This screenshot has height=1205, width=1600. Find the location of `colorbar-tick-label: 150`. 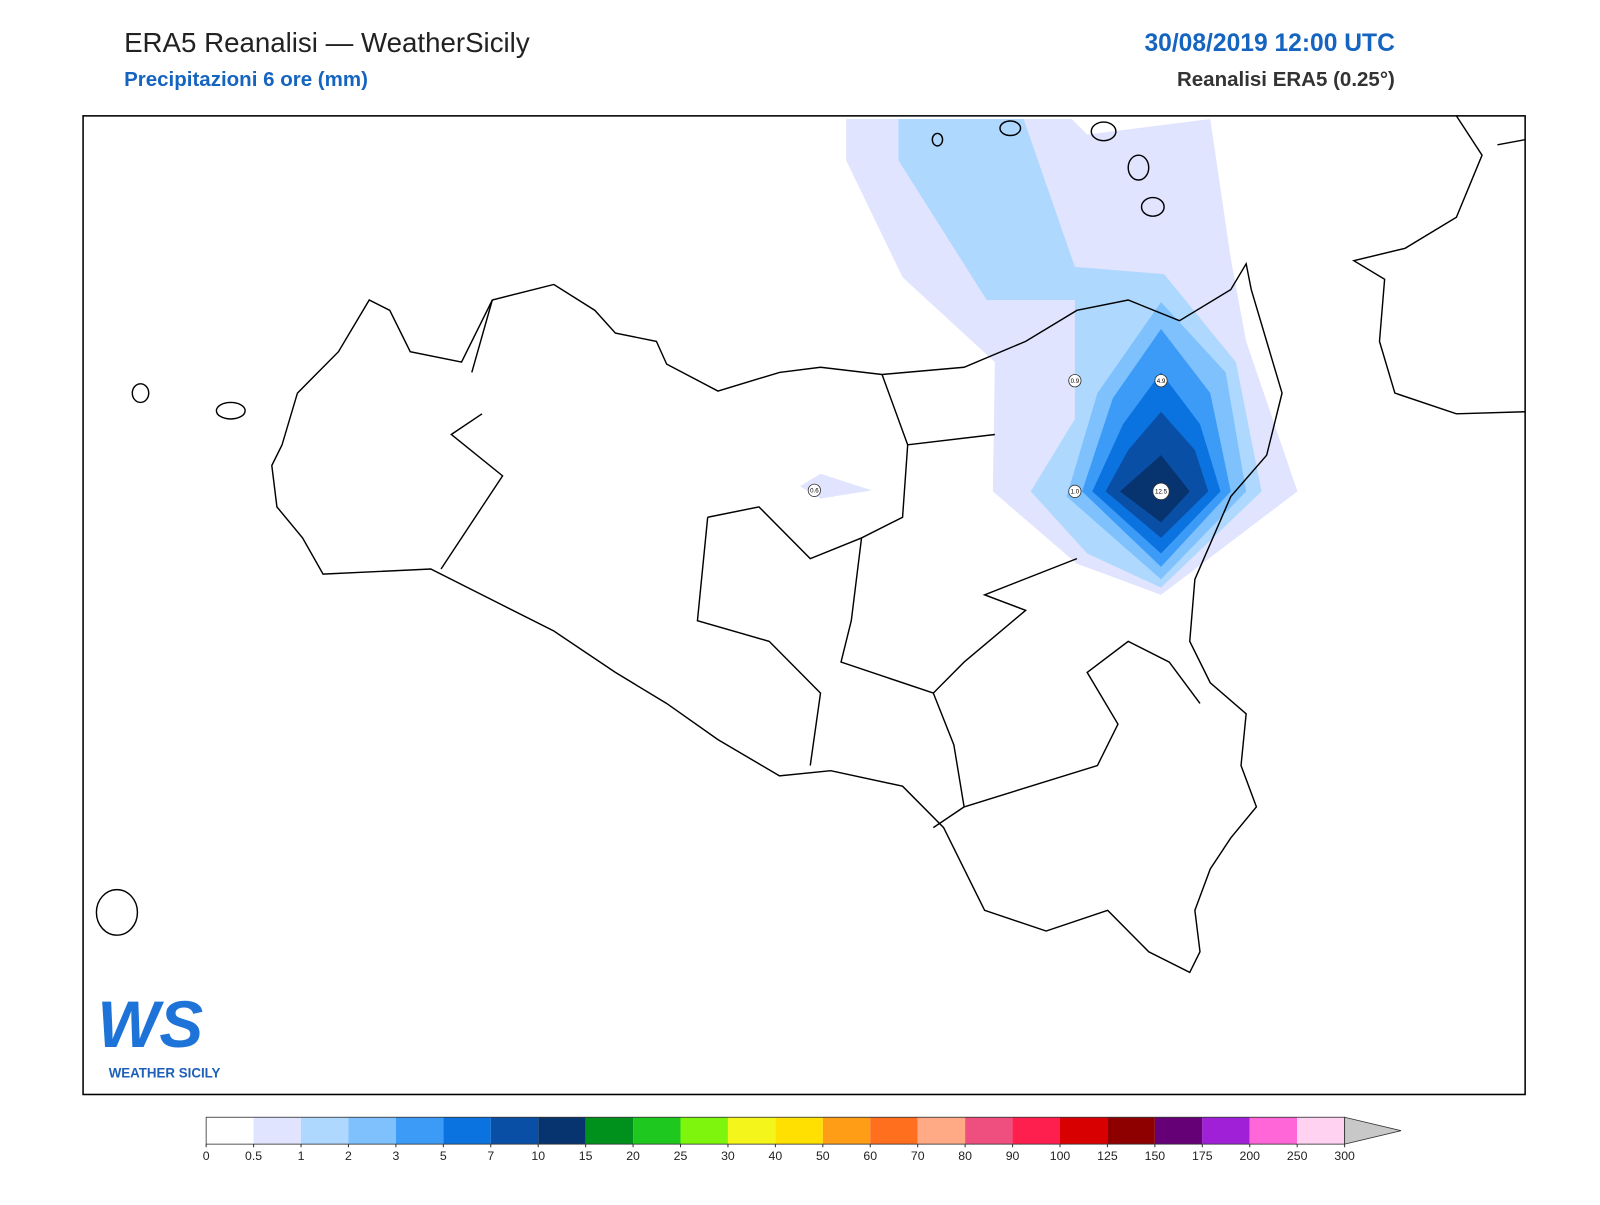

colorbar-tick-label: 150 is located at coordinates (1155, 1156).